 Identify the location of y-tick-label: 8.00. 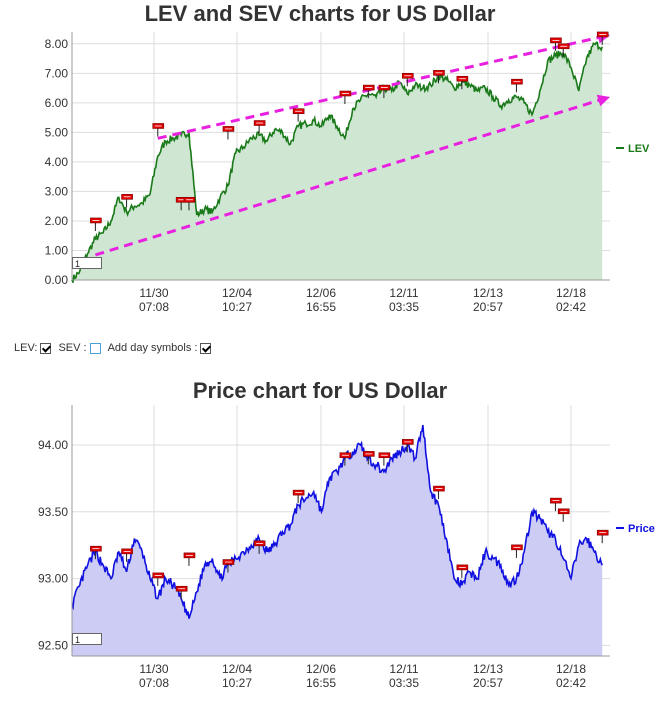
(57, 44).